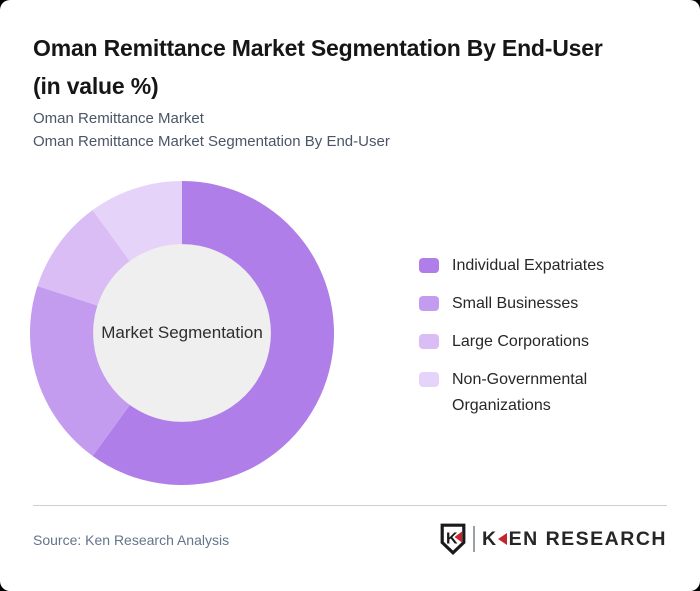 The width and height of the screenshot is (700, 591). Describe the element at coordinates (515, 303) in the screenshot. I see `legend-label: Small Businesses` at that location.